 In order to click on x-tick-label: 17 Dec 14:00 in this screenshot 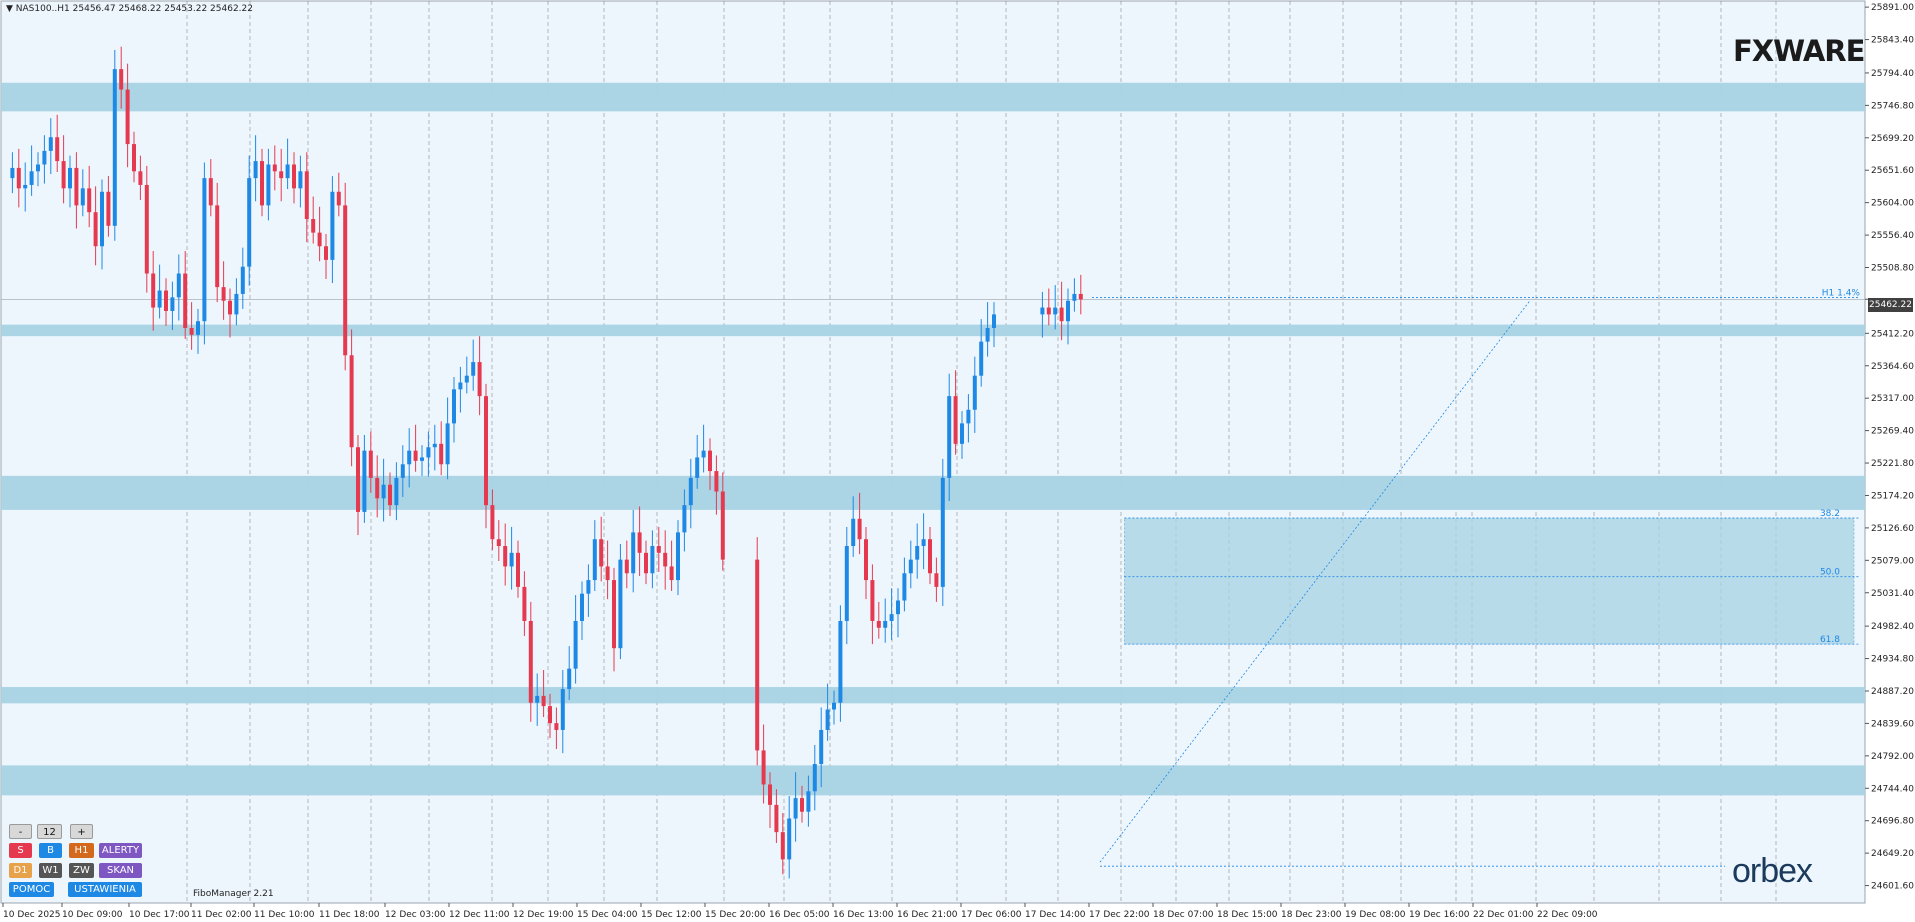, I will do `click(1055, 915)`.